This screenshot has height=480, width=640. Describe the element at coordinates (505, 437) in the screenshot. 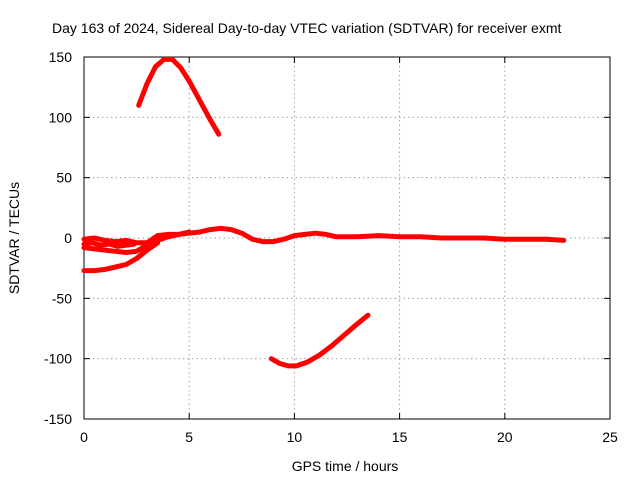

I see `x-tick-label: 20` at that location.